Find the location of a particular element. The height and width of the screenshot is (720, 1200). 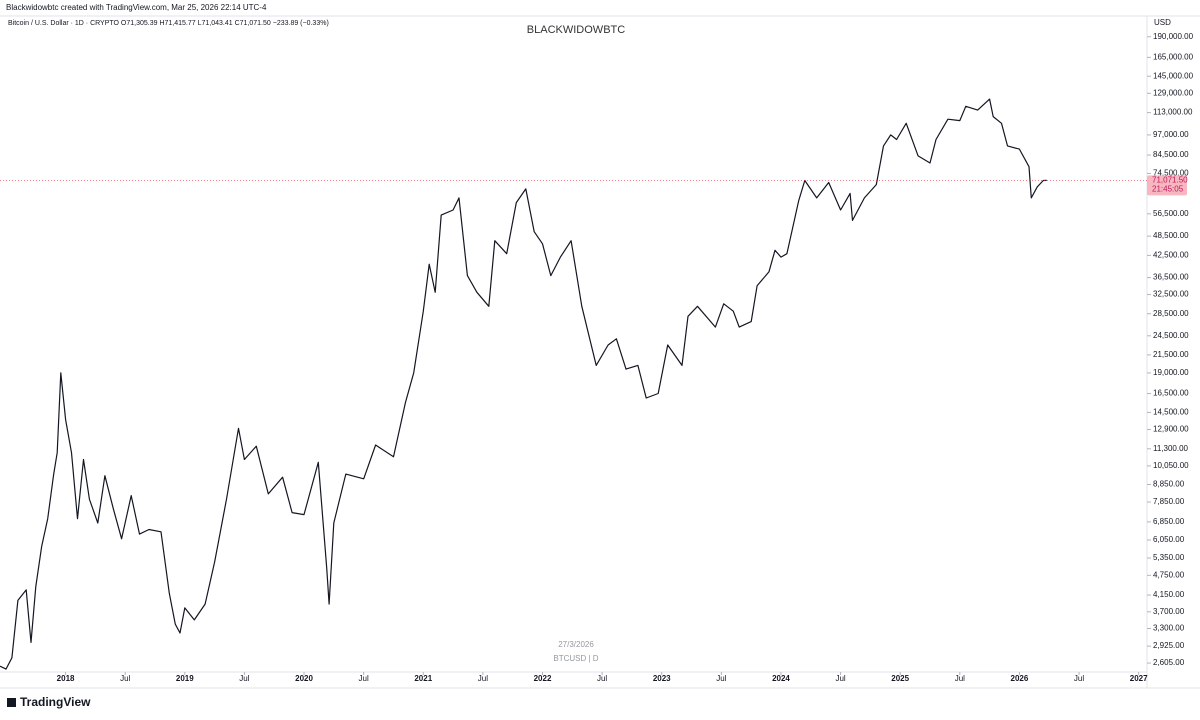

last-price-box is located at coordinates (1167, 185).